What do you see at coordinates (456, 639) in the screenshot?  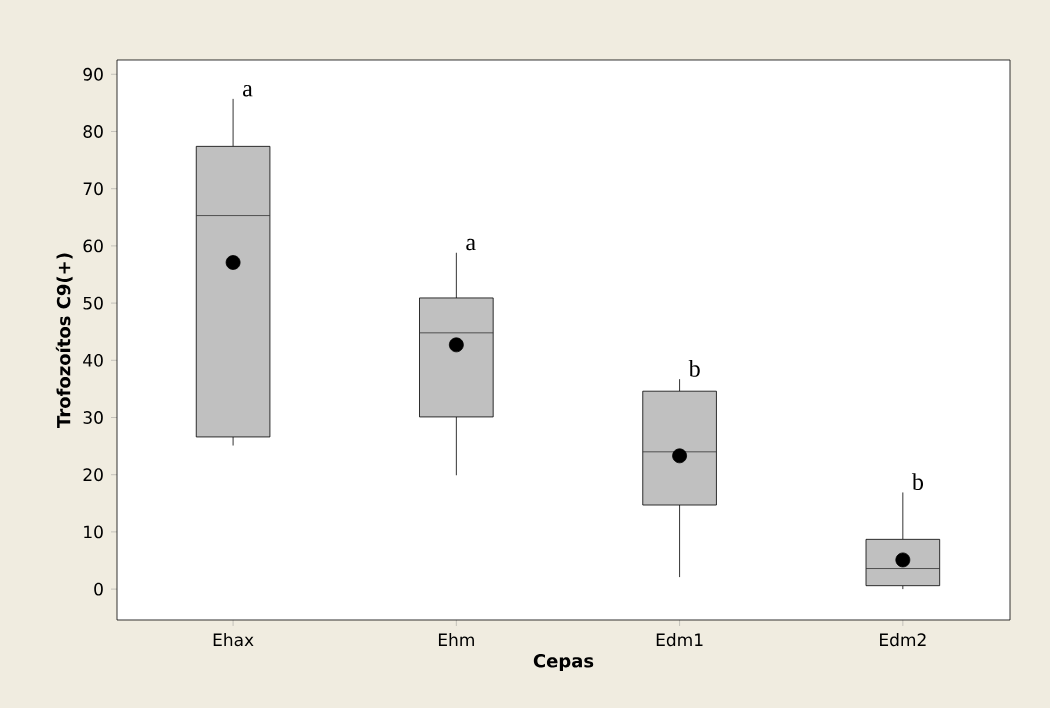 I see `x-tick-label: Ehm` at bounding box center [456, 639].